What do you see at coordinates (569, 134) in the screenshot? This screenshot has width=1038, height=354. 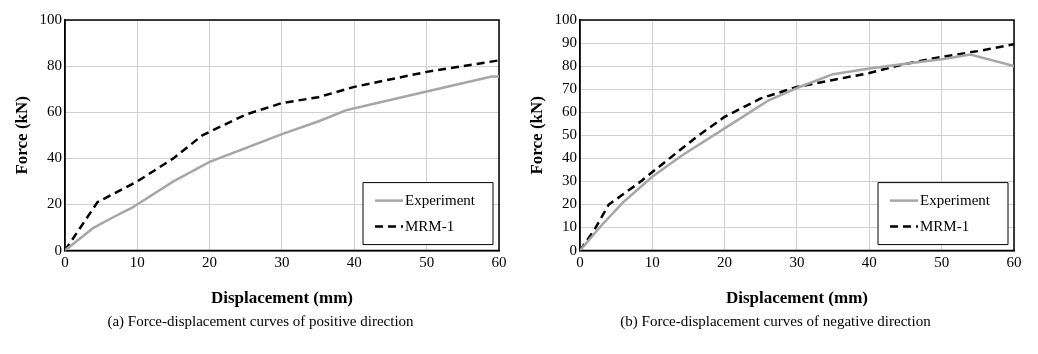 I see `y-tick-label: 50` at bounding box center [569, 134].